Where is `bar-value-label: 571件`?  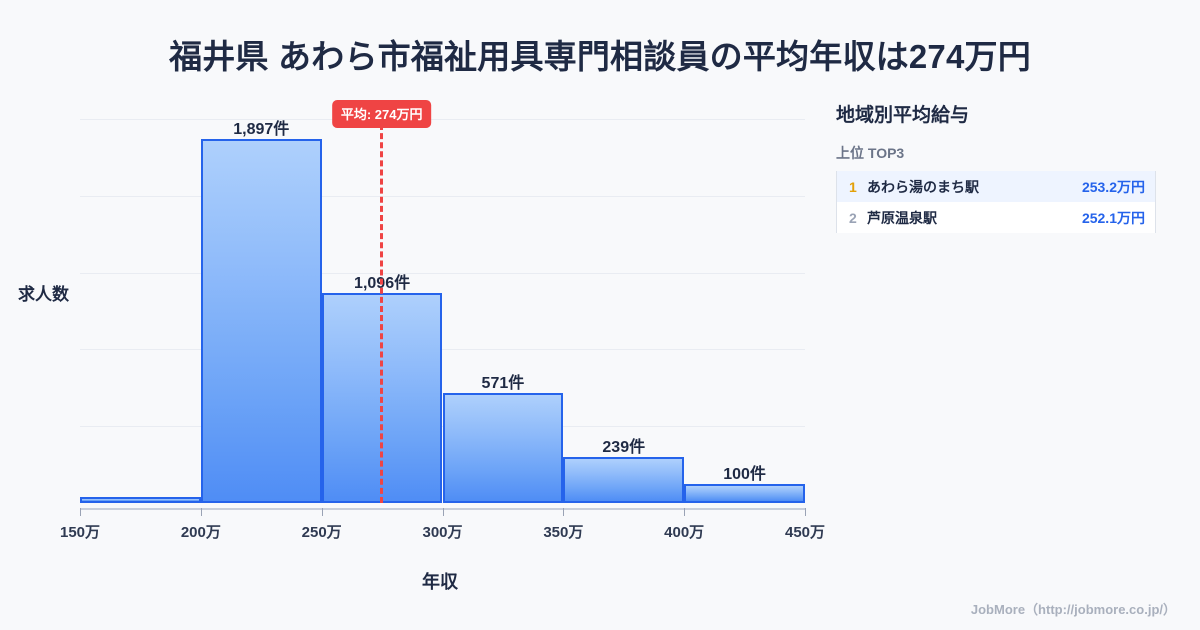 bar-value-label: 571件 is located at coordinates (503, 384).